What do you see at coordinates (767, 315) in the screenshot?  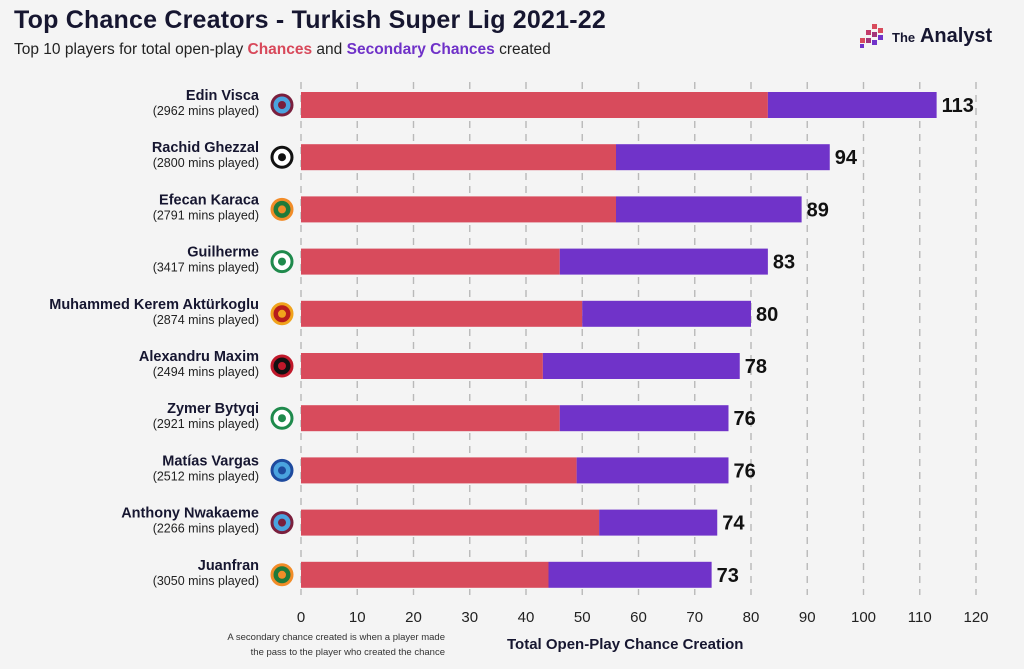 I see `total-value-label: 80` at bounding box center [767, 315].